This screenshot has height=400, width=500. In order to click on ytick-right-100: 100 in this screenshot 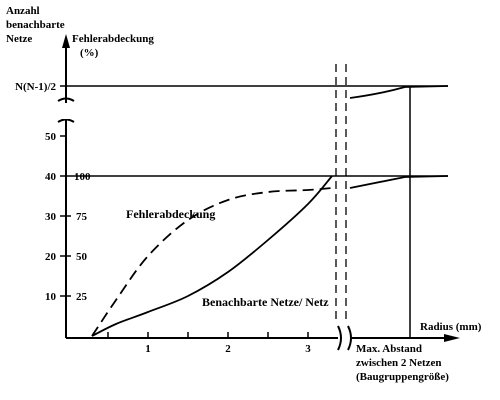, I will do `click(82, 177)`.